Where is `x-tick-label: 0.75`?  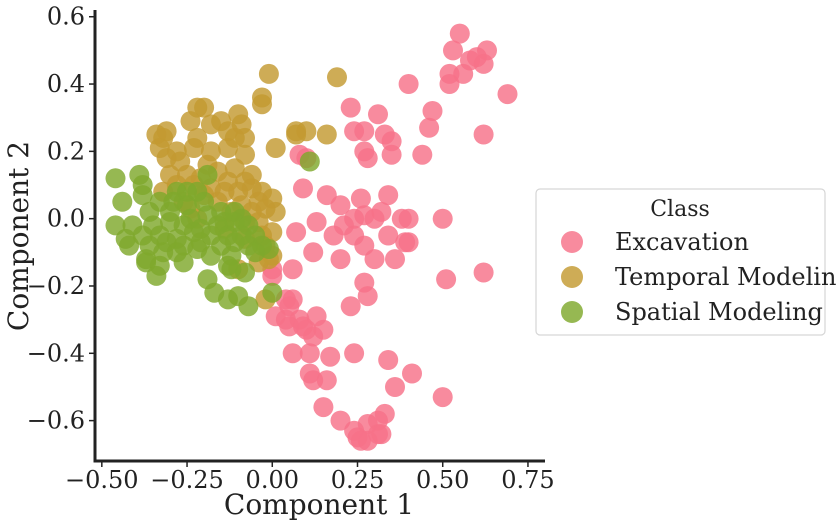
x-tick-label: 0.75 is located at coordinates (527, 480).